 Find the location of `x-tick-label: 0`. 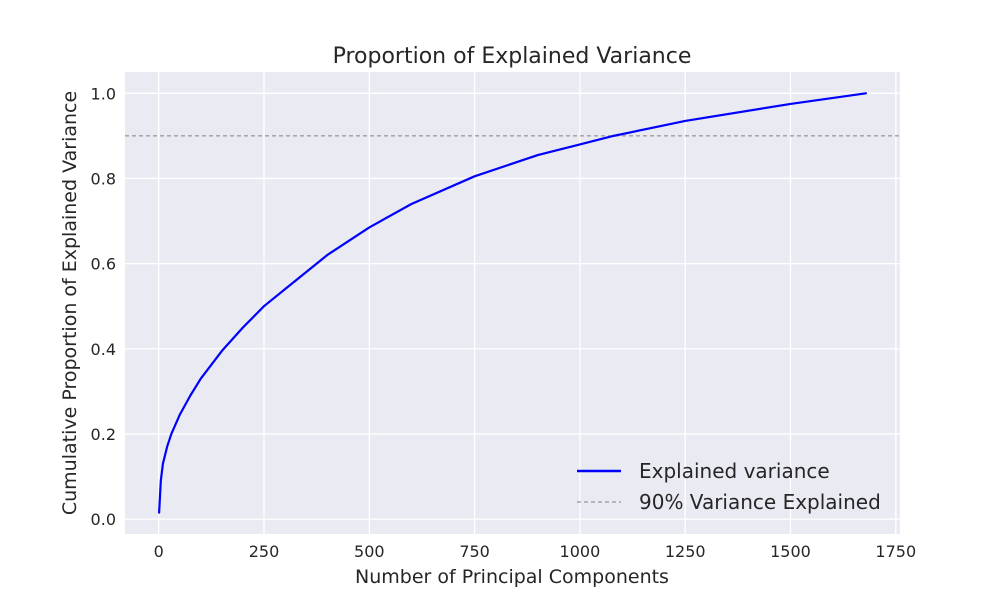

x-tick-label: 0 is located at coordinates (159, 551).